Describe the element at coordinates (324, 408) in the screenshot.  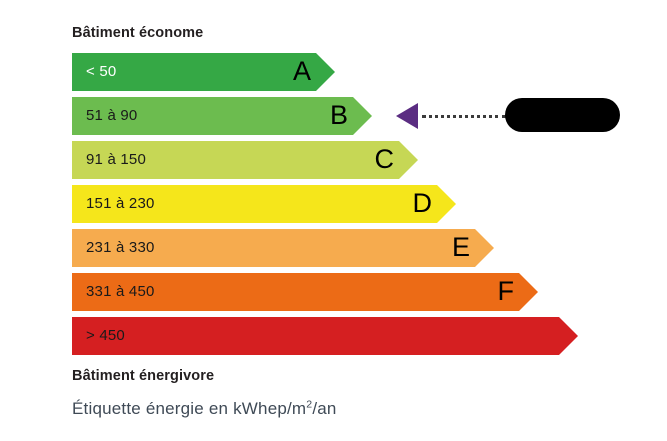
I see `unit-caption-suffix: /an` at that location.